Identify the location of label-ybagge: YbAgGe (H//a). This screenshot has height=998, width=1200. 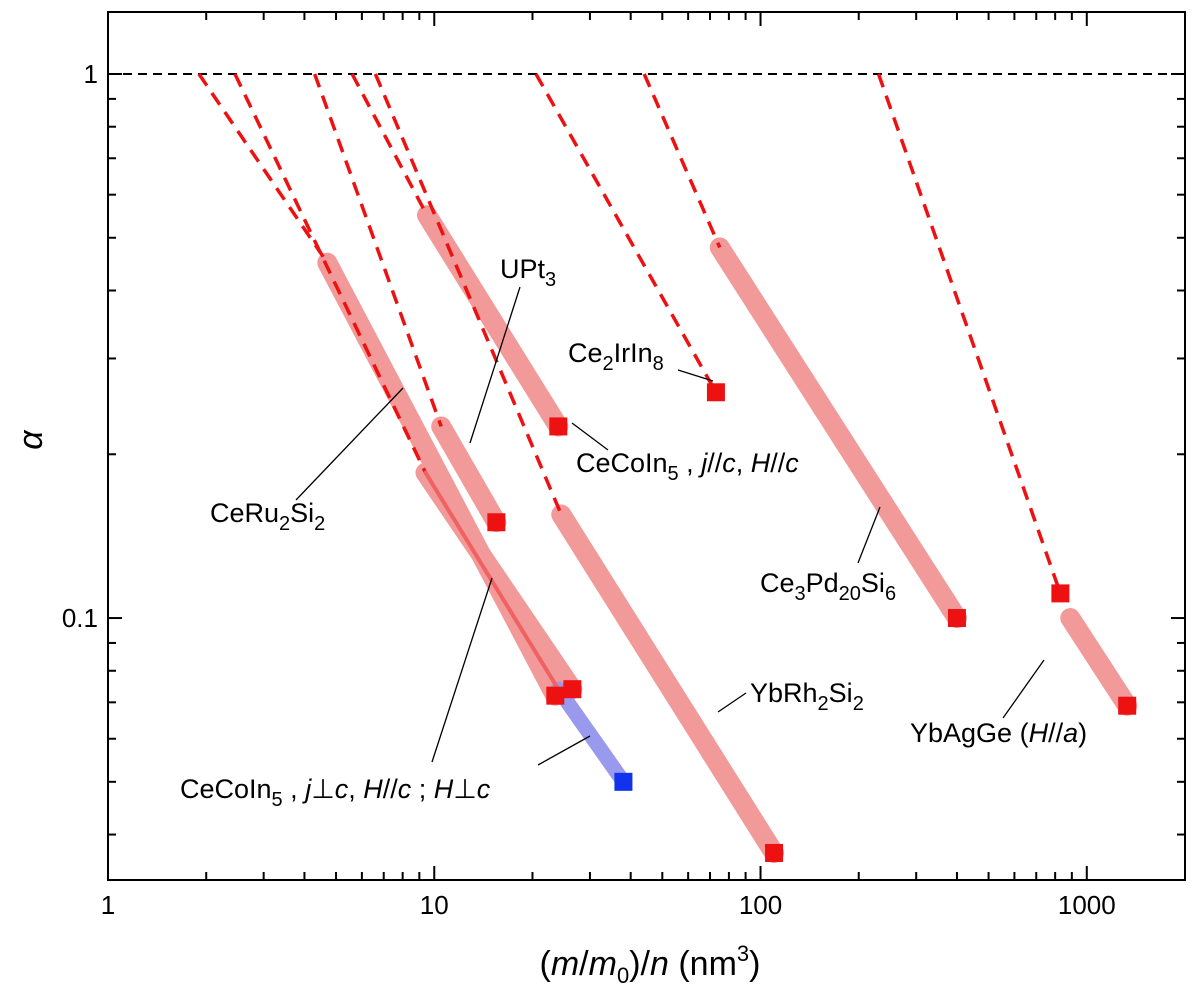
(998, 733).